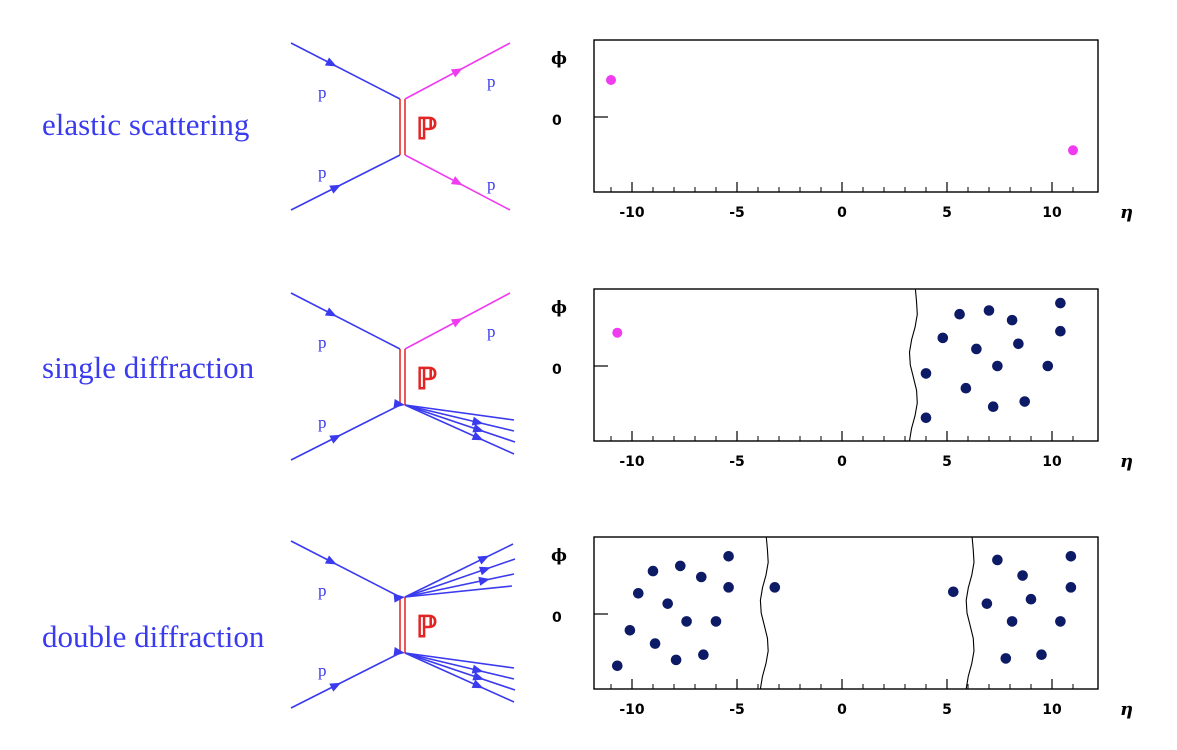 This screenshot has width=1177, height=750. What do you see at coordinates (632, 213) in the screenshot?
I see `x-tick-label: -10` at bounding box center [632, 213].